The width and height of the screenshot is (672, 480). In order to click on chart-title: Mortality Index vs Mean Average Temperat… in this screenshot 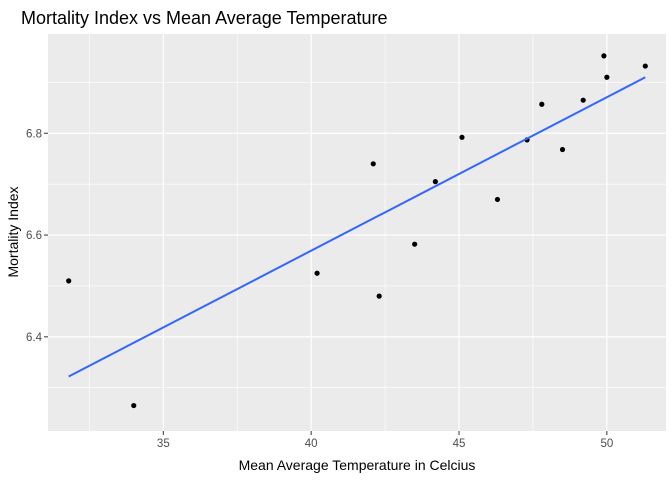, I will do `click(204, 18)`.